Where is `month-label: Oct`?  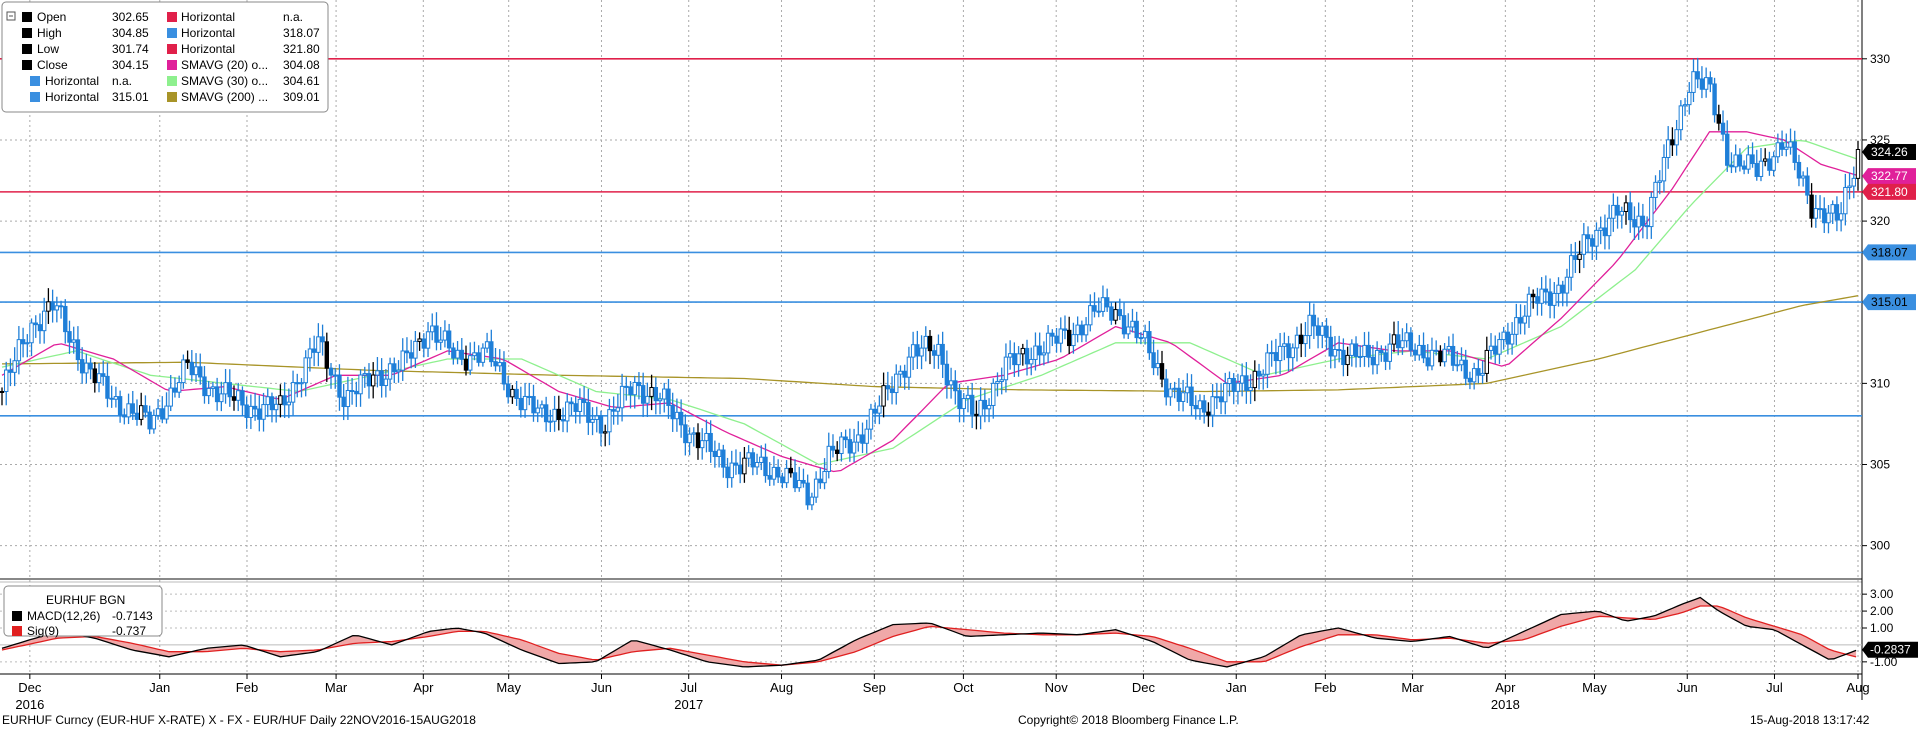 month-label: Oct is located at coordinates (963, 687).